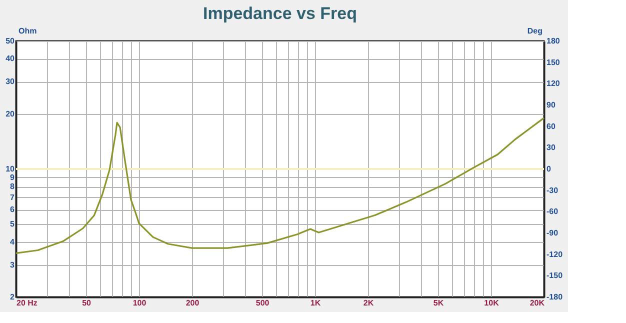  I want to click on x-tick-label: 200, so click(193, 303).